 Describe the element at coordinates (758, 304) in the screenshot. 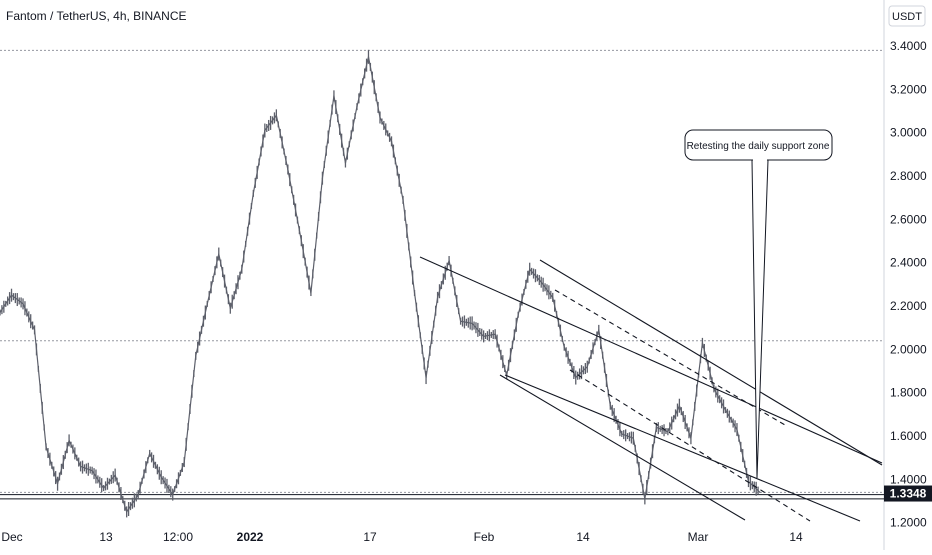

I see `annotation-callout: Retesting the daily support zone` at that location.